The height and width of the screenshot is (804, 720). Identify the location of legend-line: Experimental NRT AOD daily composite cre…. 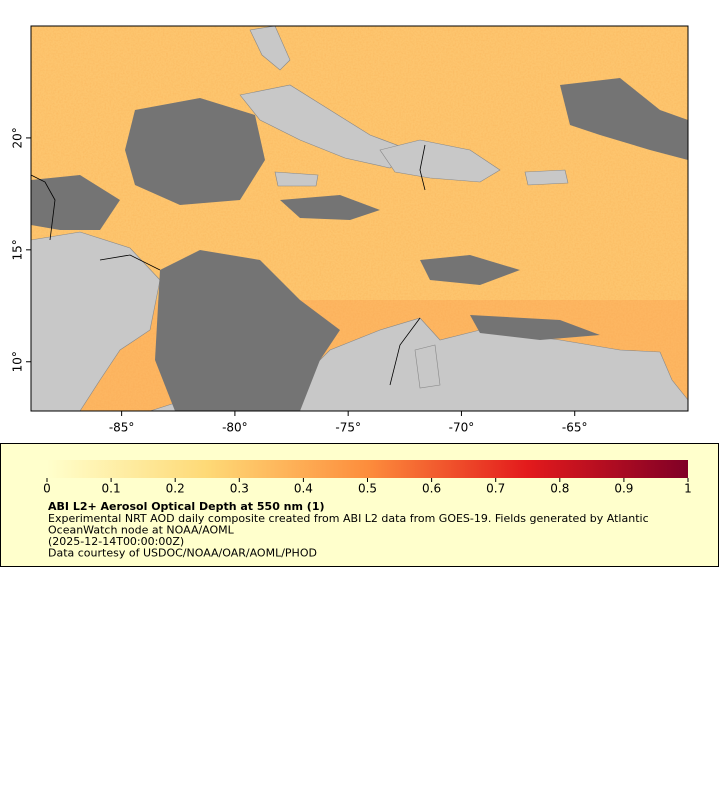
(348, 518).